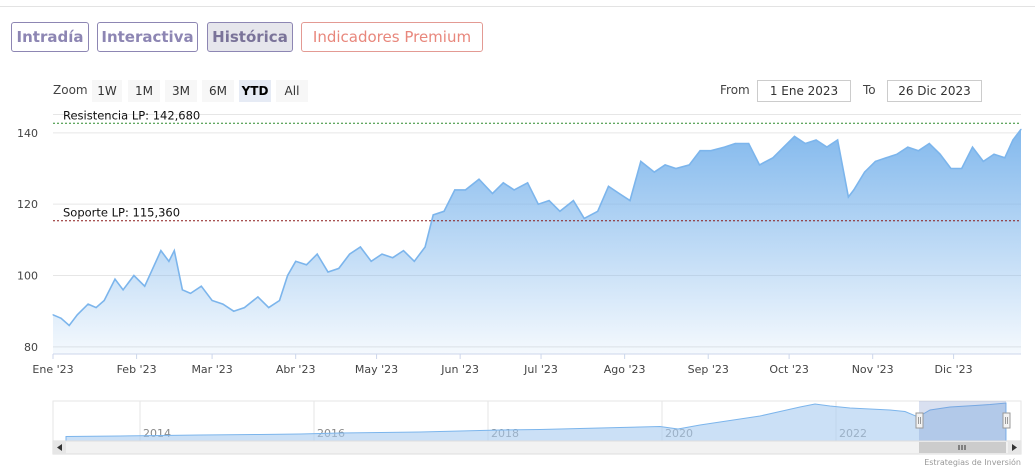 This screenshot has height=473, width=1035. Describe the element at coordinates (459, 369) in the screenshot. I see `x-tick-label: Jun '23` at that location.